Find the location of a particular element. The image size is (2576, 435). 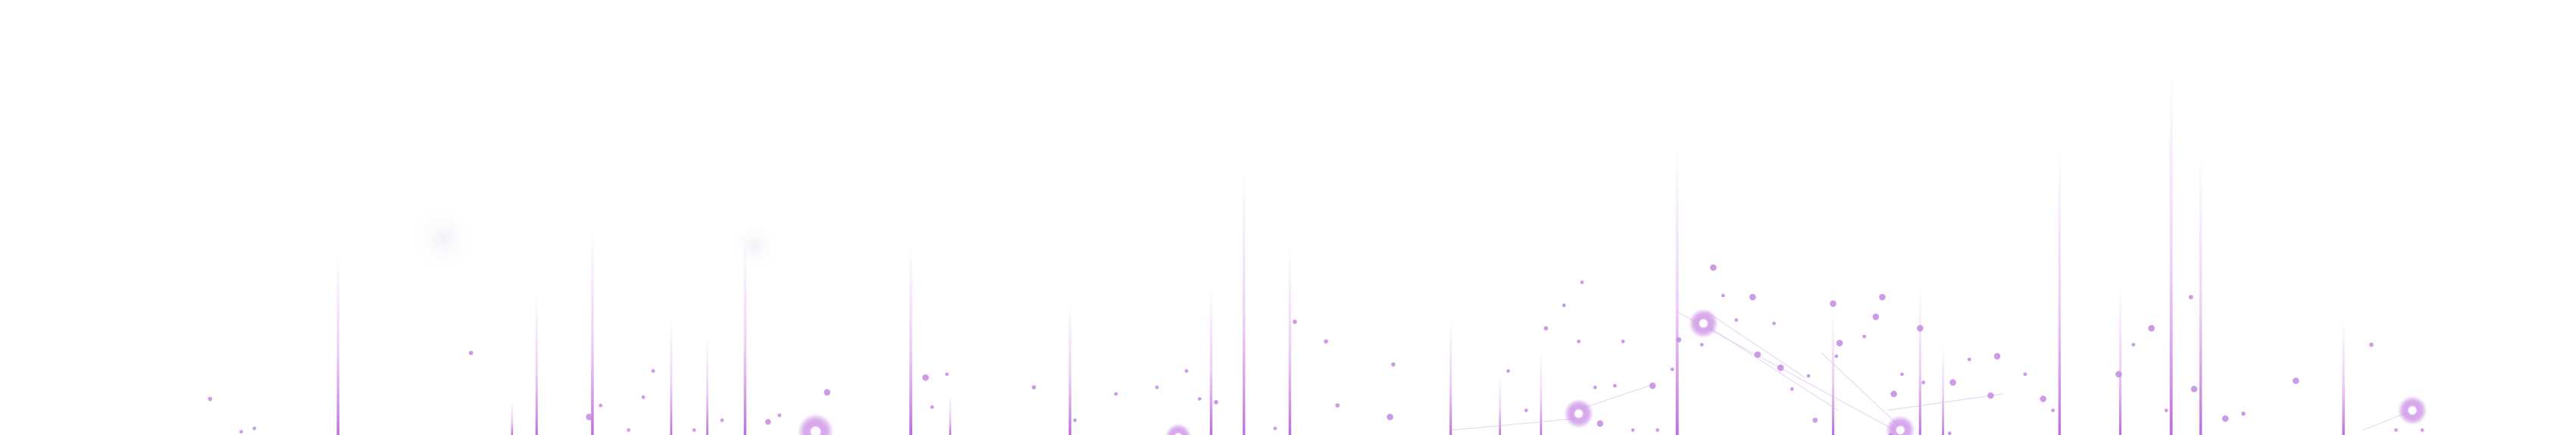

soft-haze-layer is located at coordinates (594, 238).